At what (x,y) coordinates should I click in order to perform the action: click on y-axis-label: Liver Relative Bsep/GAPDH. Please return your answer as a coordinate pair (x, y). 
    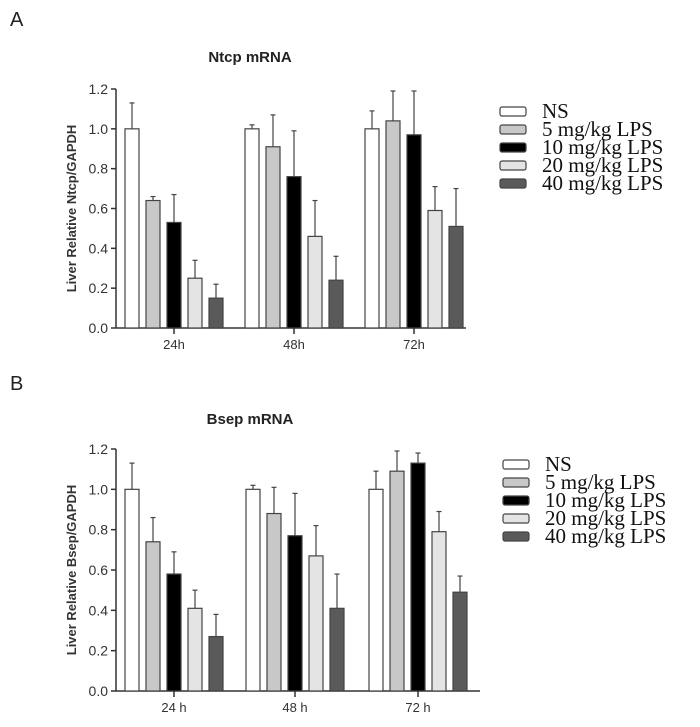
    Looking at the image, I should click on (71, 570).